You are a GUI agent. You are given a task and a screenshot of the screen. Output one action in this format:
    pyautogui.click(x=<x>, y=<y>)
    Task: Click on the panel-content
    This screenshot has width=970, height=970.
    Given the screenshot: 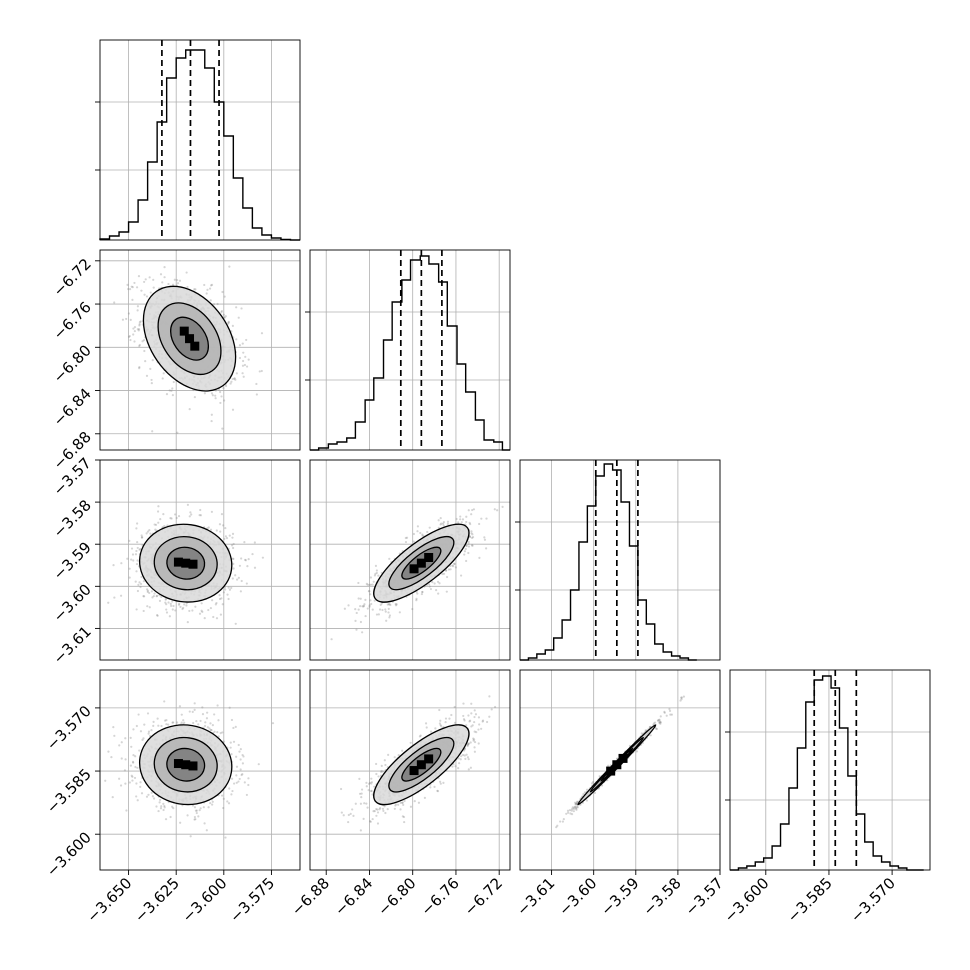 What is the action you would take?
    pyautogui.click(x=189, y=769)
    